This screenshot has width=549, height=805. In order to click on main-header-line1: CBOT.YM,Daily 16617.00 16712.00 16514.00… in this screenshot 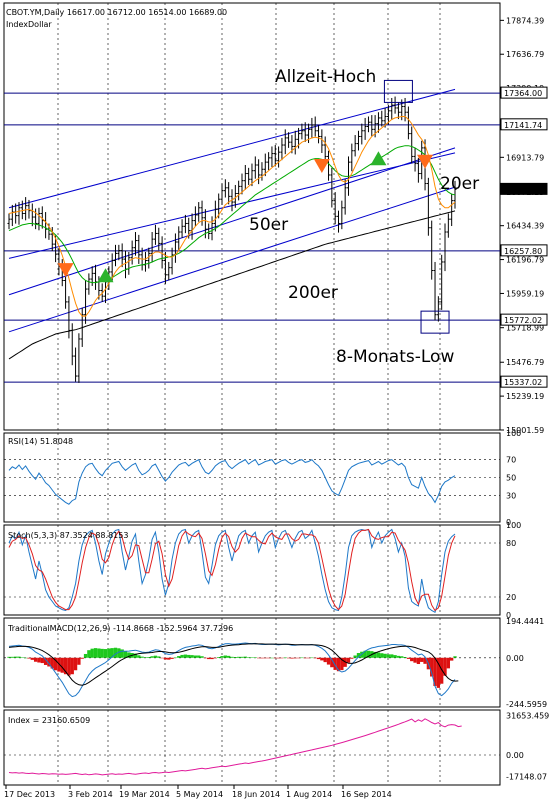, I will do `click(116, 12)`.